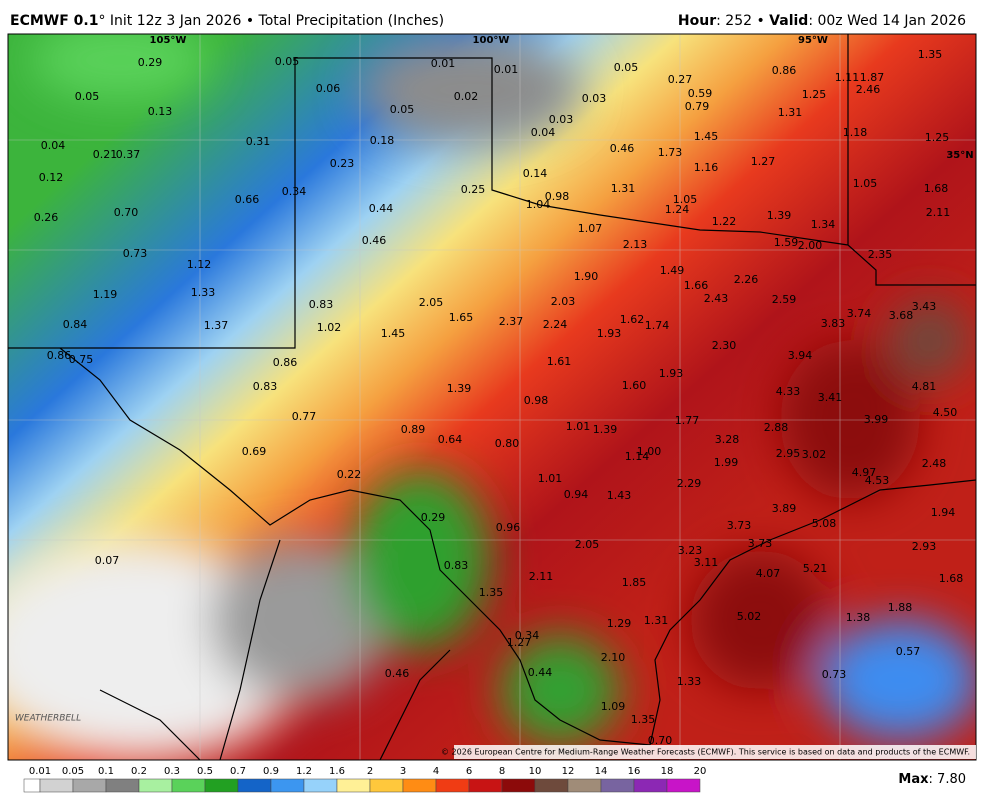 The image size is (984, 812). I want to click on precip-label: 1.66, so click(696, 285).